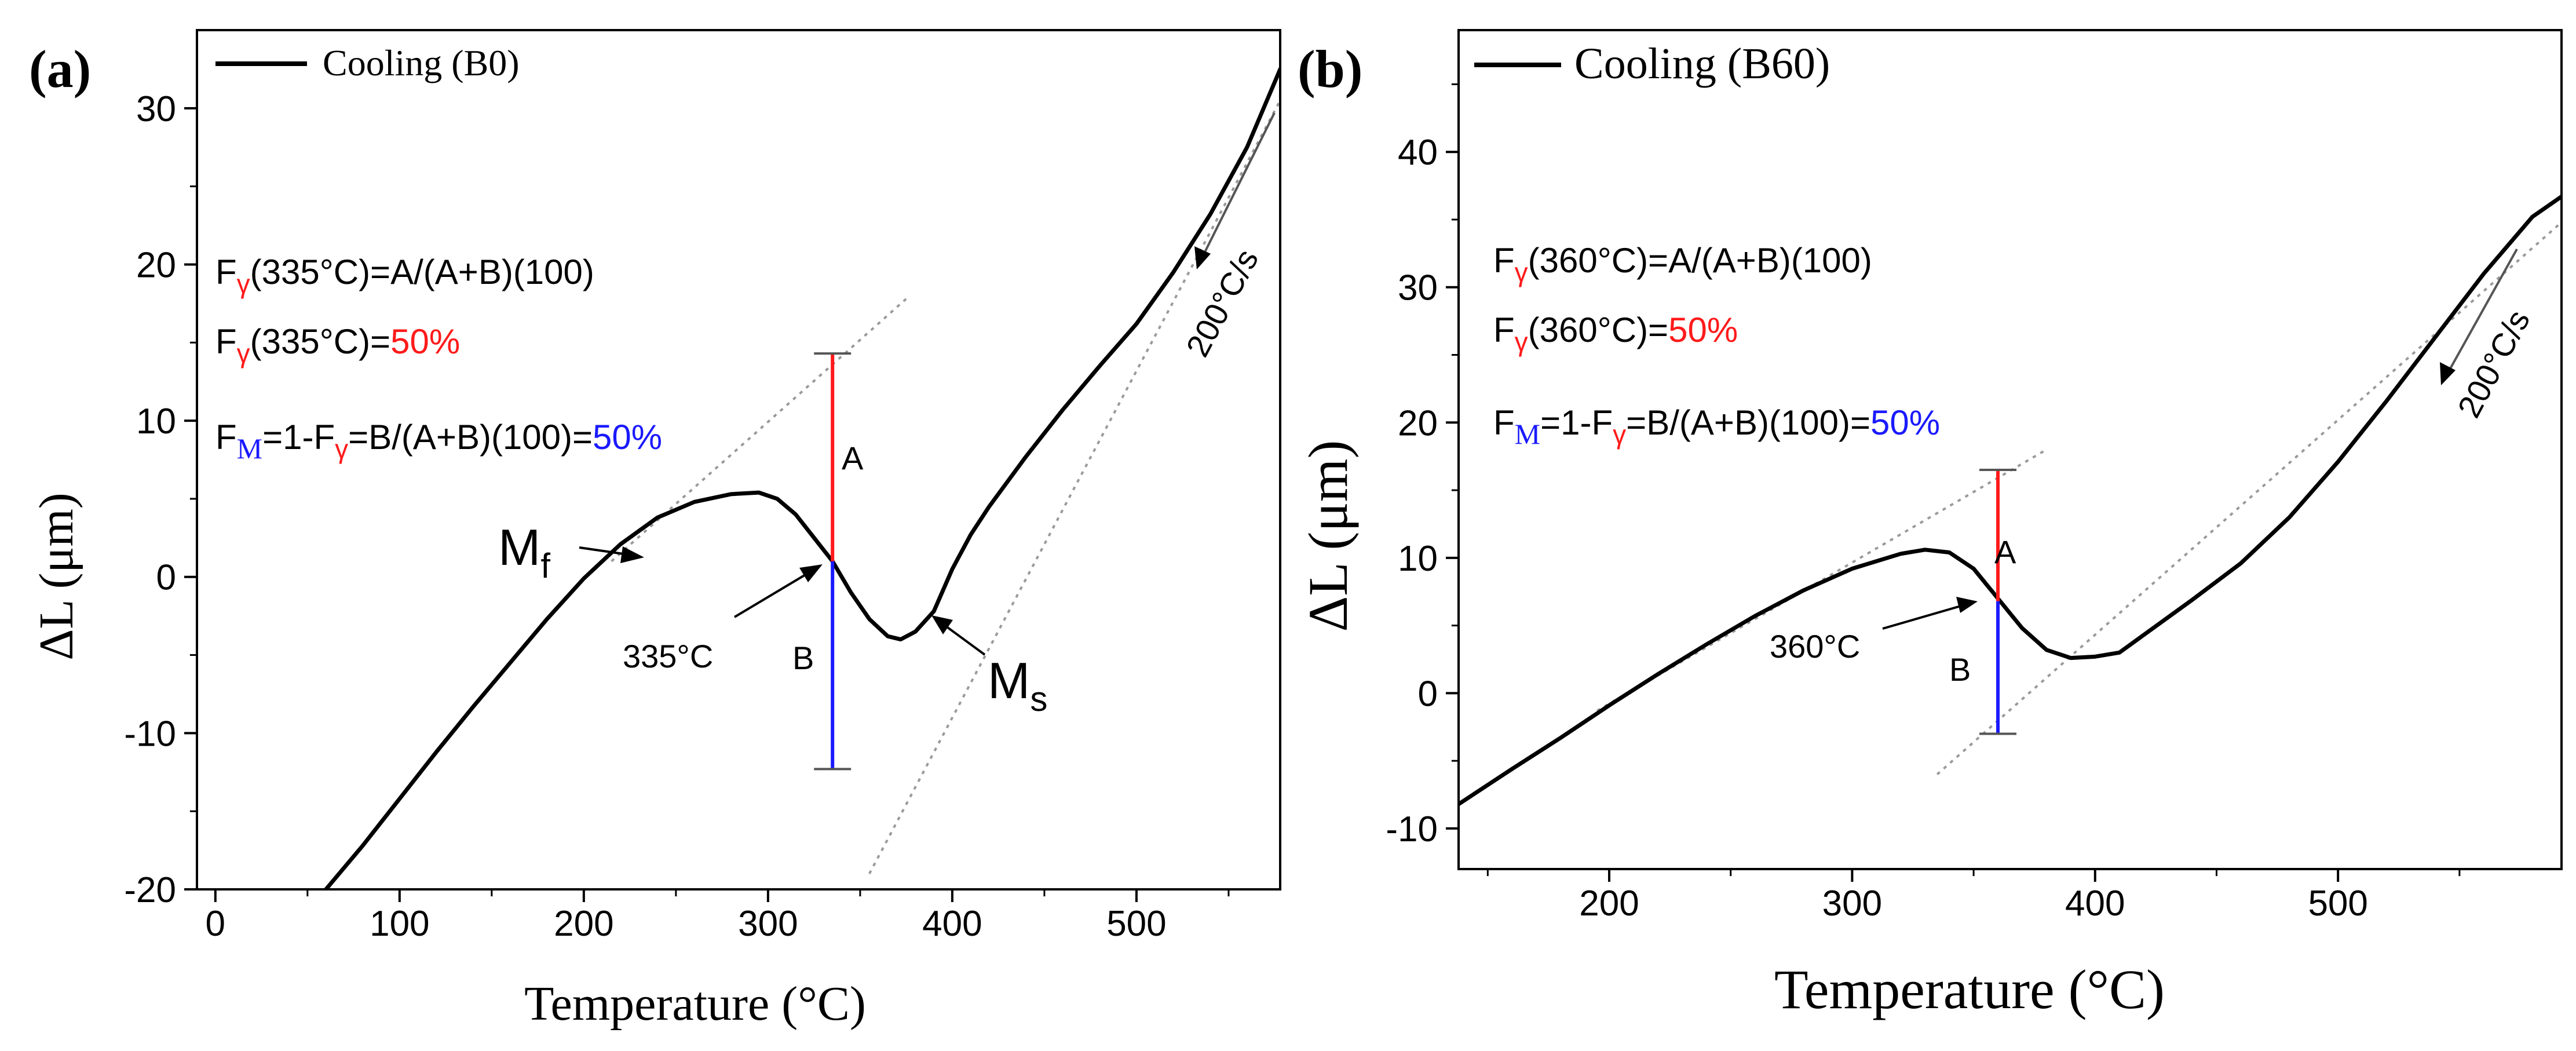 This screenshot has height=1051, width=2576. Describe the element at coordinates (545, 565) in the screenshot. I see `mf-sub: f` at that location.